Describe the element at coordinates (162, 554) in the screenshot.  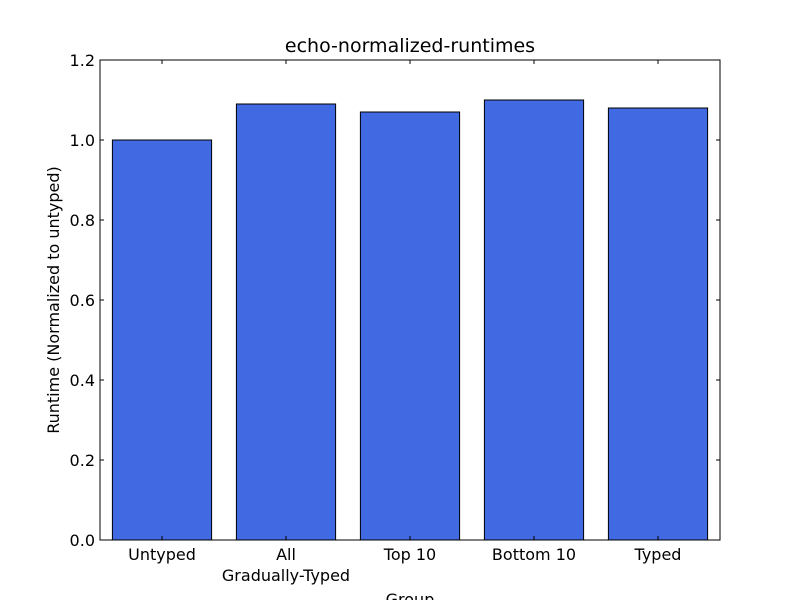
I see `x-tick-label: Untyped` at that location.